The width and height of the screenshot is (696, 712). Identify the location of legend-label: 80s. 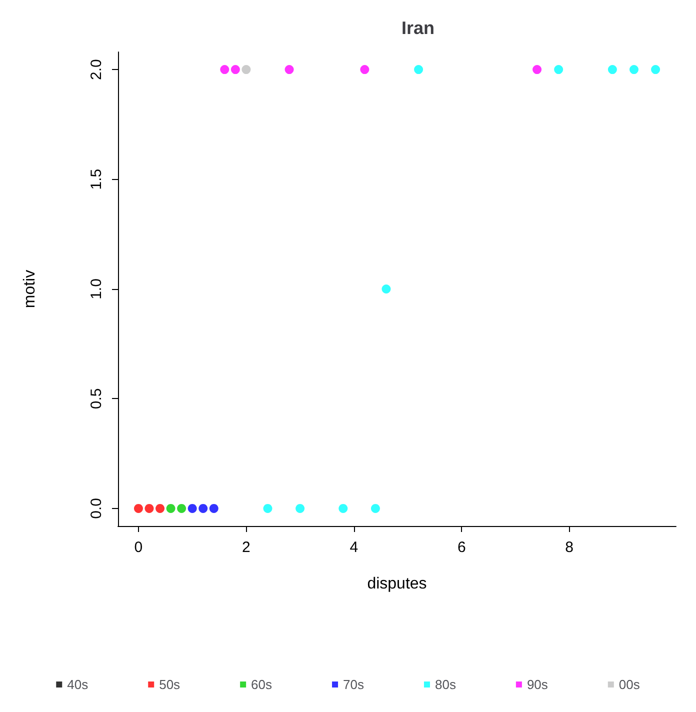
(445, 684).